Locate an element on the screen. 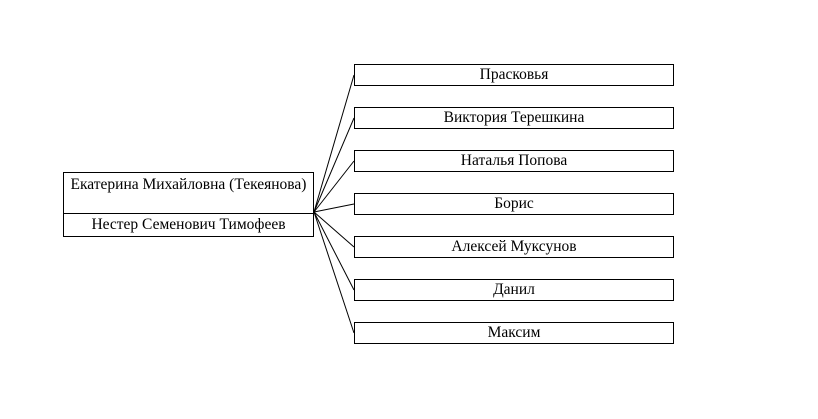 This screenshot has height=419, width=818. mother-name: Екатерина Михайловна (Текеянова) is located at coordinates (188, 184).